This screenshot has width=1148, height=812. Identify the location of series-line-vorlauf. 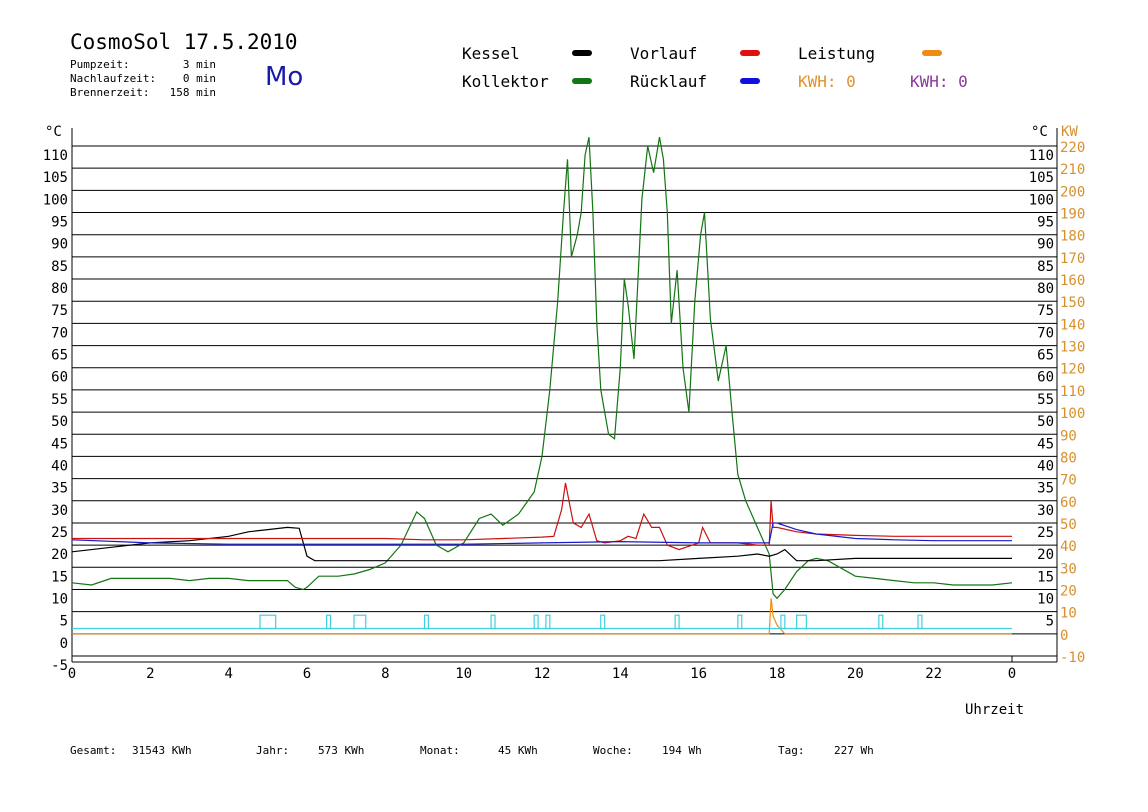
(542, 516).